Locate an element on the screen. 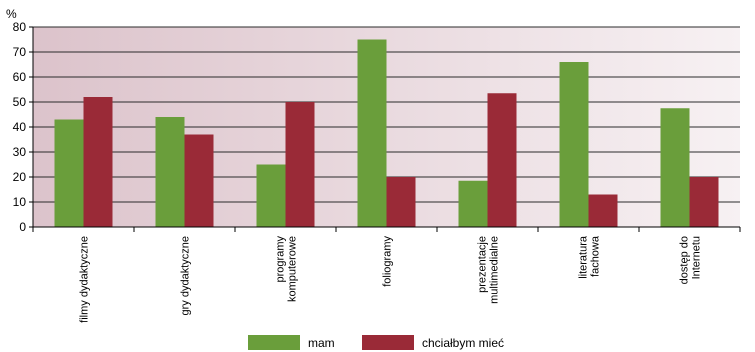 This screenshot has height=352, width=755. y-axis-ticks: 0 10 20 30 40 50 60 70 80 is located at coordinates (23, 127).